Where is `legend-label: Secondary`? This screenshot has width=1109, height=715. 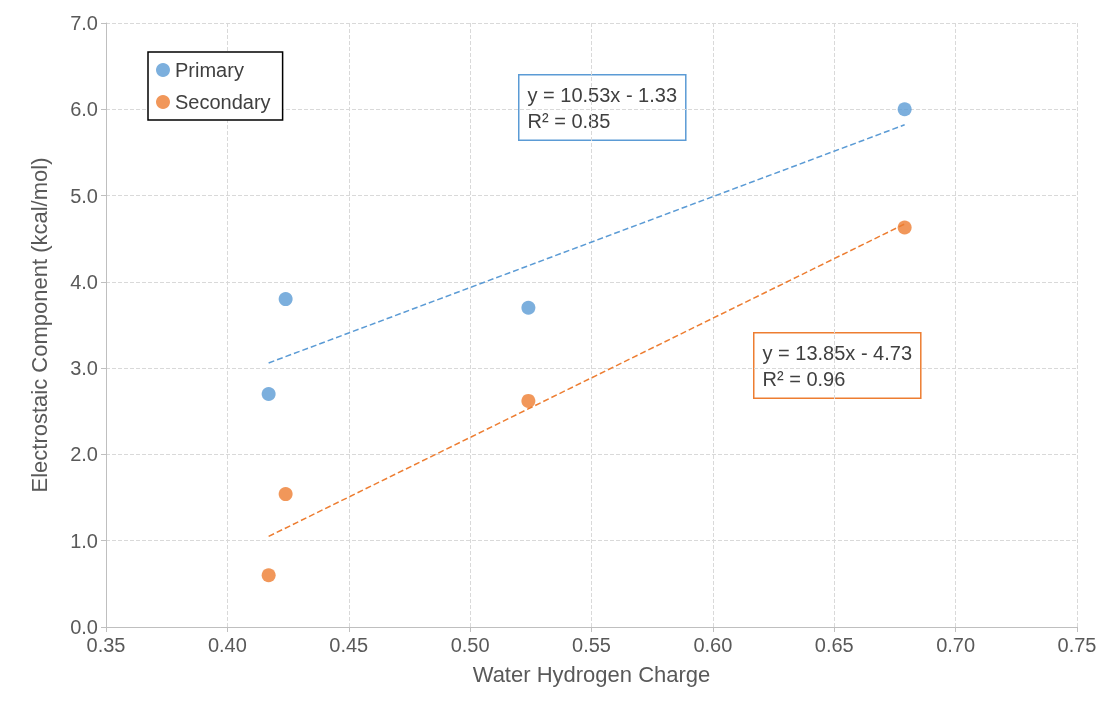
legend-label: Secondary is located at coordinates (223, 102).